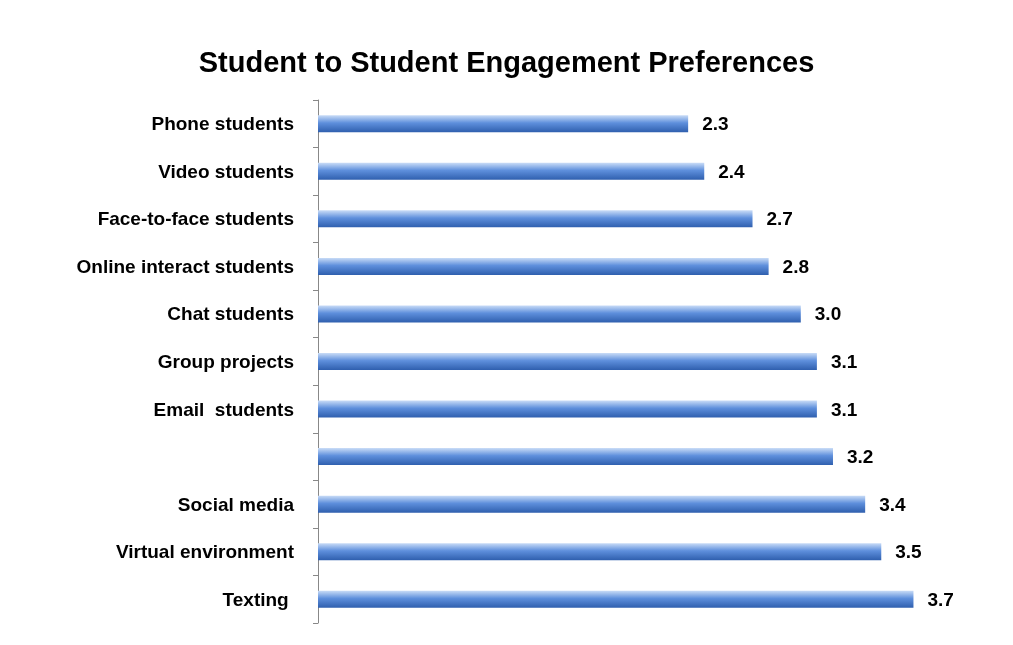 This screenshot has width=1013, height=645. I want to click on data-label: 3.5, so click(909, 552).